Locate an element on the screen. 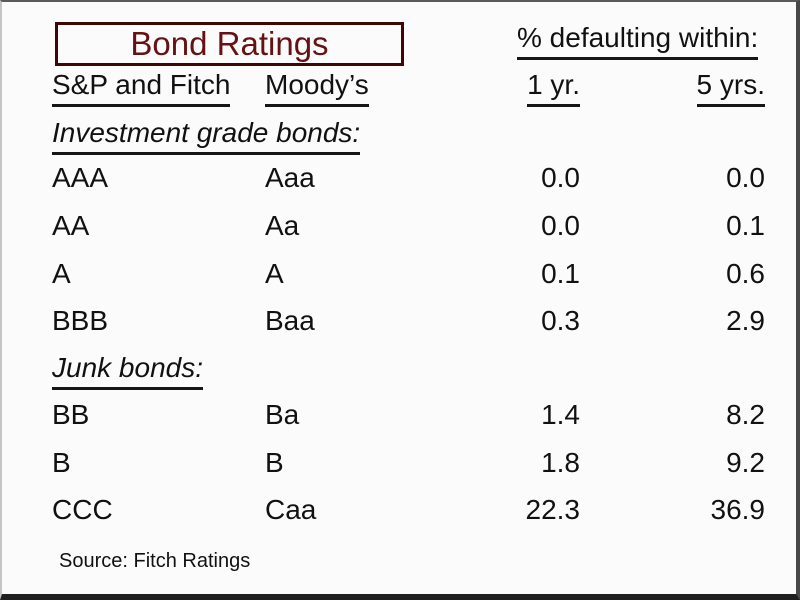  default-5yr: 2.9 is located at coordinates (745, 320).